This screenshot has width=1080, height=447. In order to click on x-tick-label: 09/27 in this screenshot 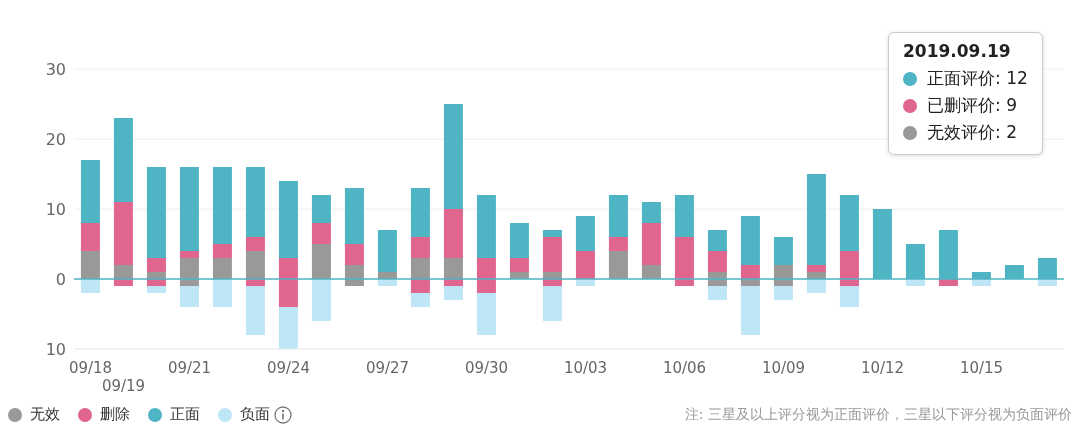, I will do `click(387, 368)`.